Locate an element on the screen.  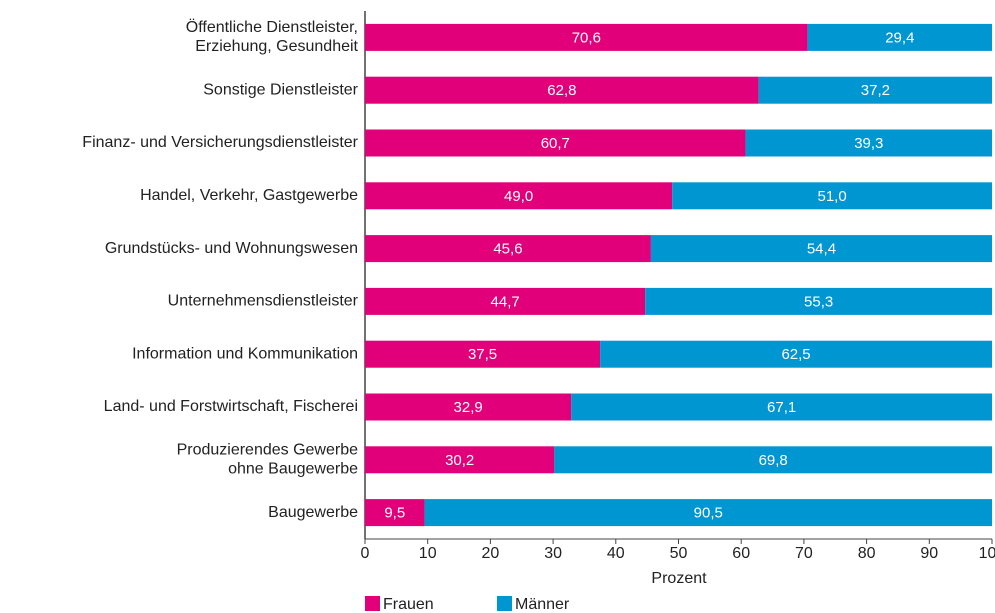
x-tick-label: 10 is located at coordinates (428, 553).